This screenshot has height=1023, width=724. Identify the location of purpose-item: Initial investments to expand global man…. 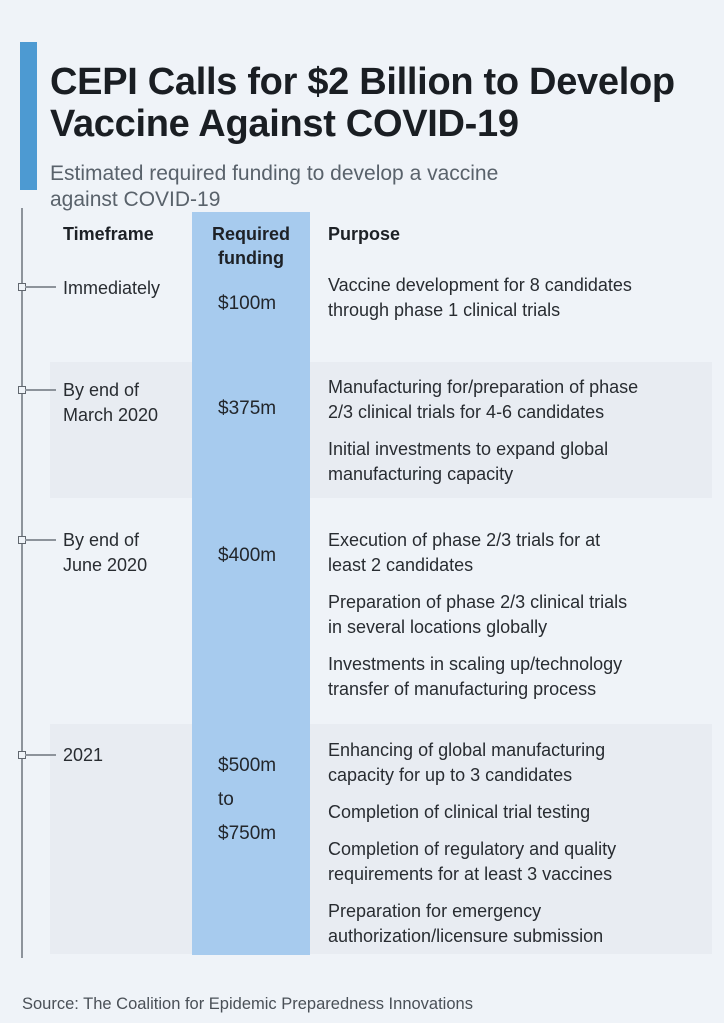
(468, 461).